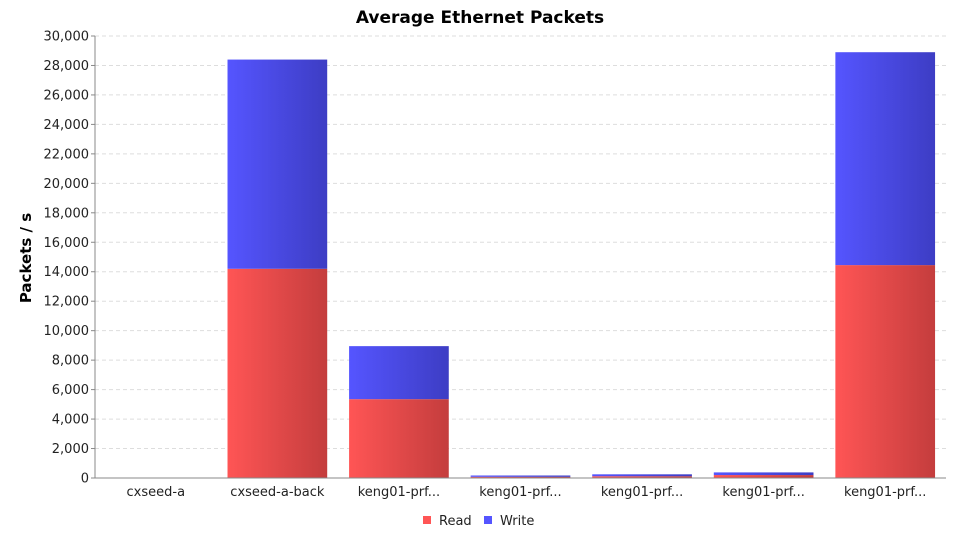  I want to click on y-tick-label: 20,000, so click(67, 184).